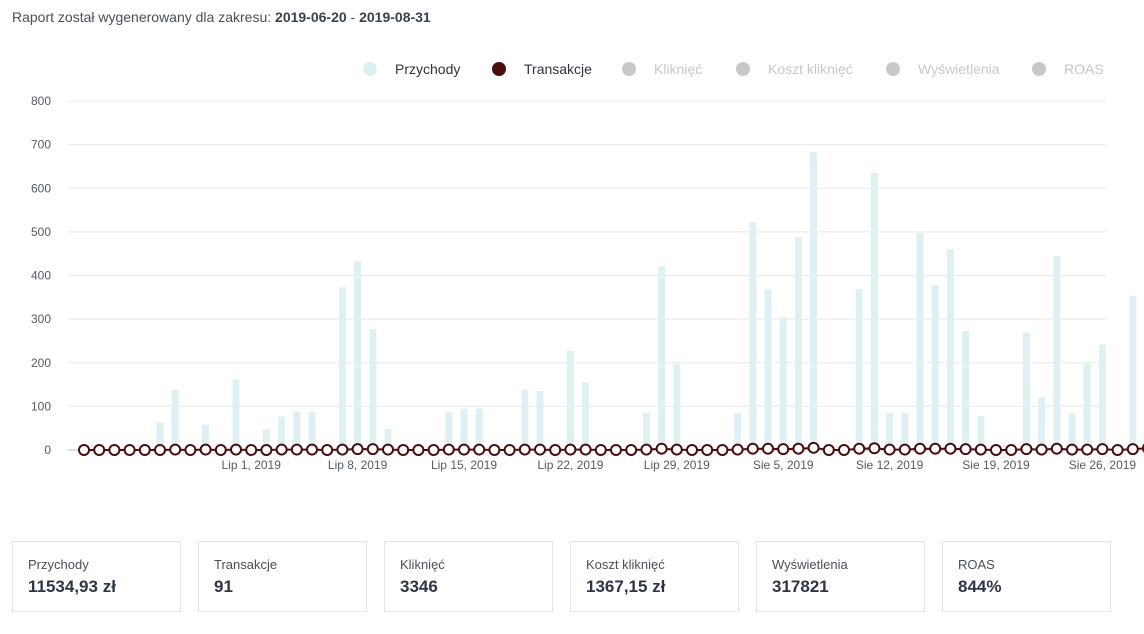 The width and height of the screenshot is (1144, 634). I want to click on x-tick-label: Lip 8, 2019, so click(358, 465).